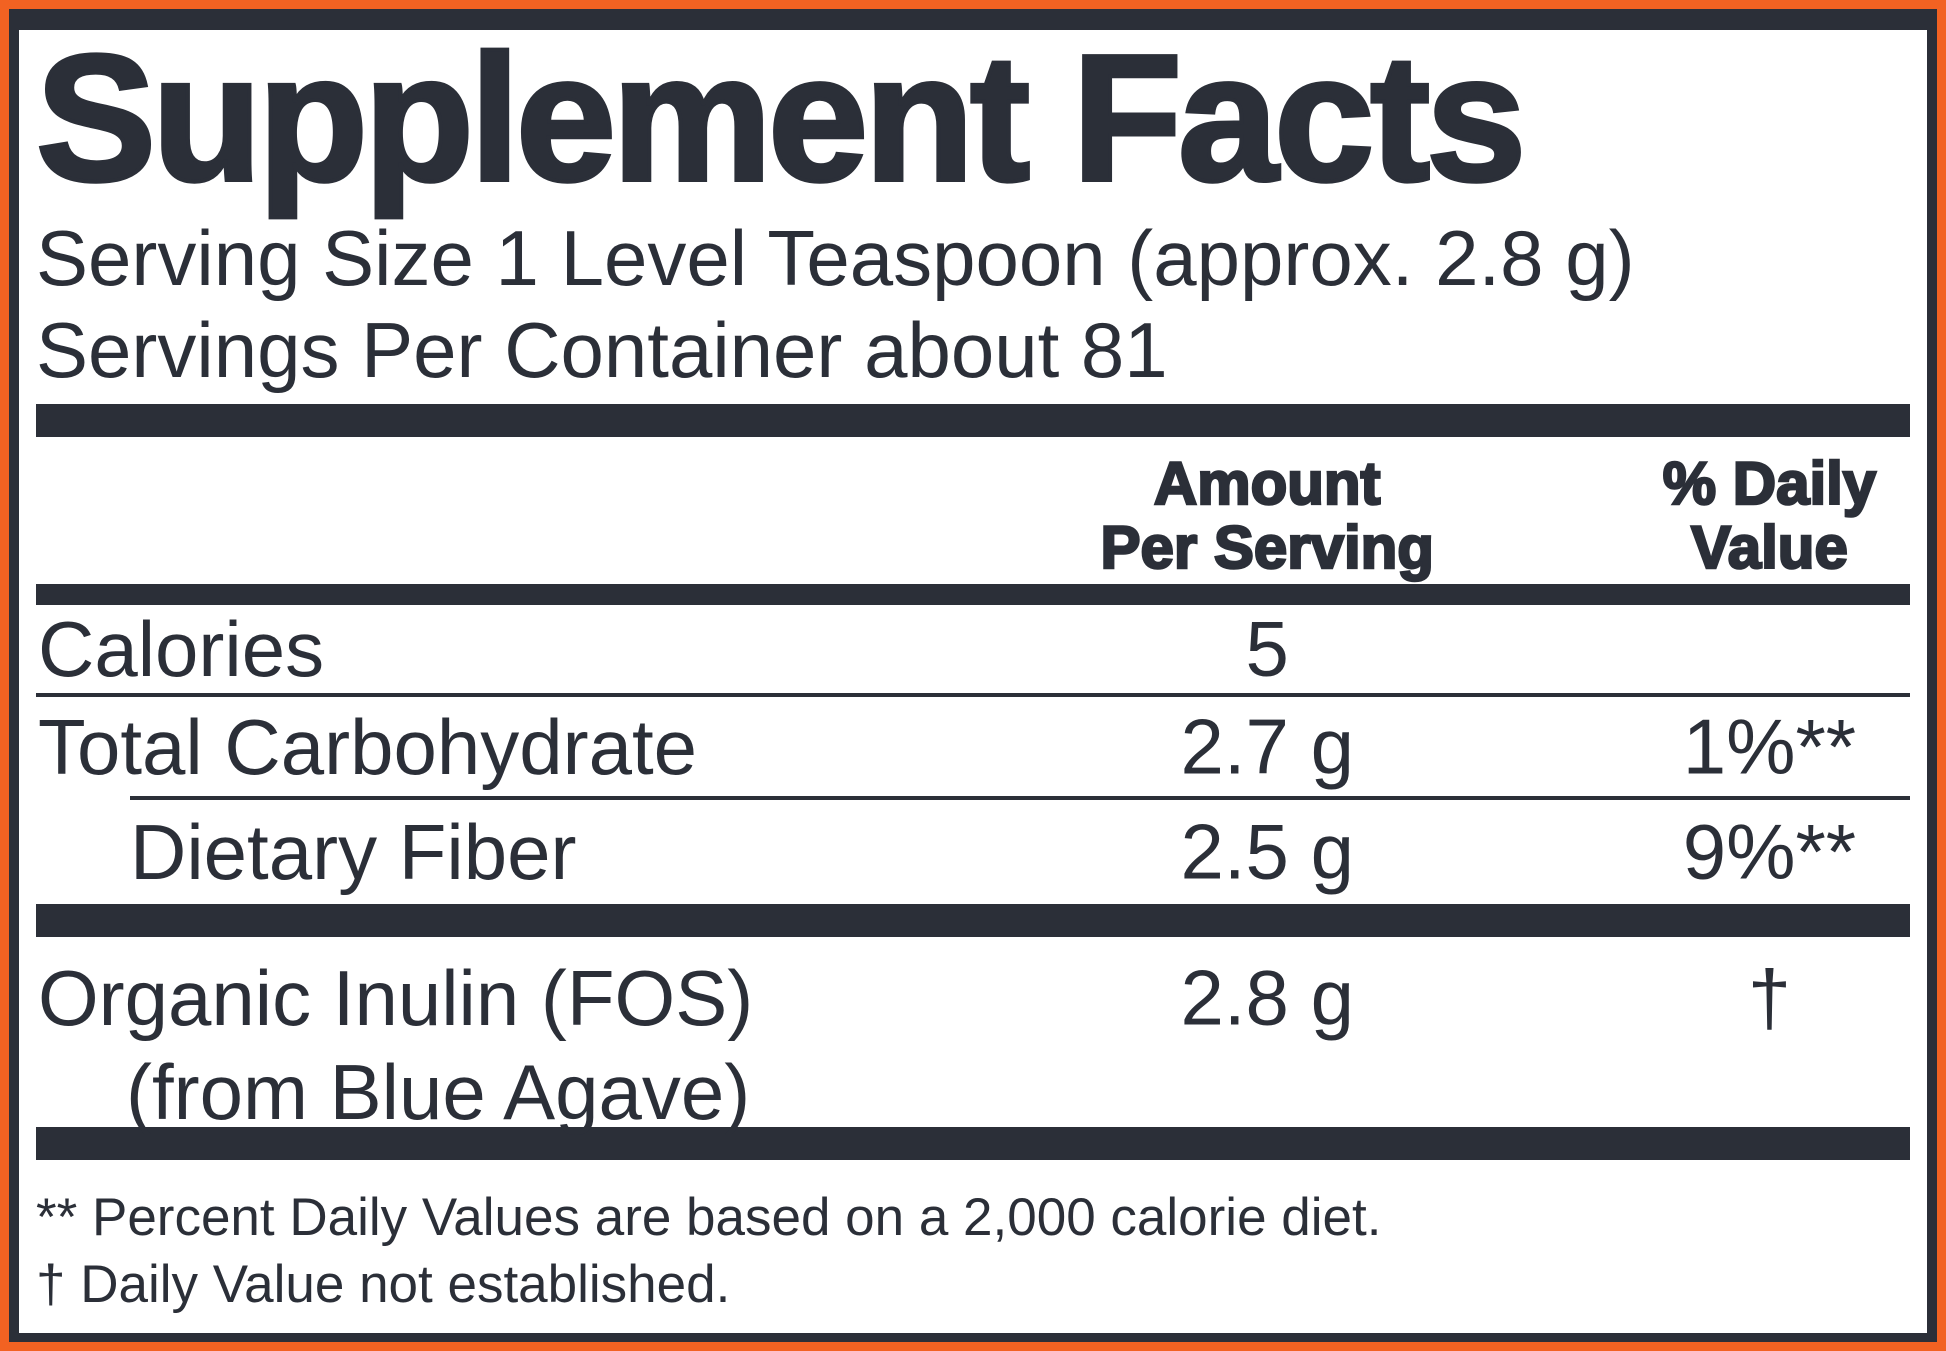 Image resolution: width=1946 pixels, height=1351 pixels. Describe the element at coordinates (438, 1092) in the screenshot. I see `row-label-line2: (from Blue Agave)` at that location.